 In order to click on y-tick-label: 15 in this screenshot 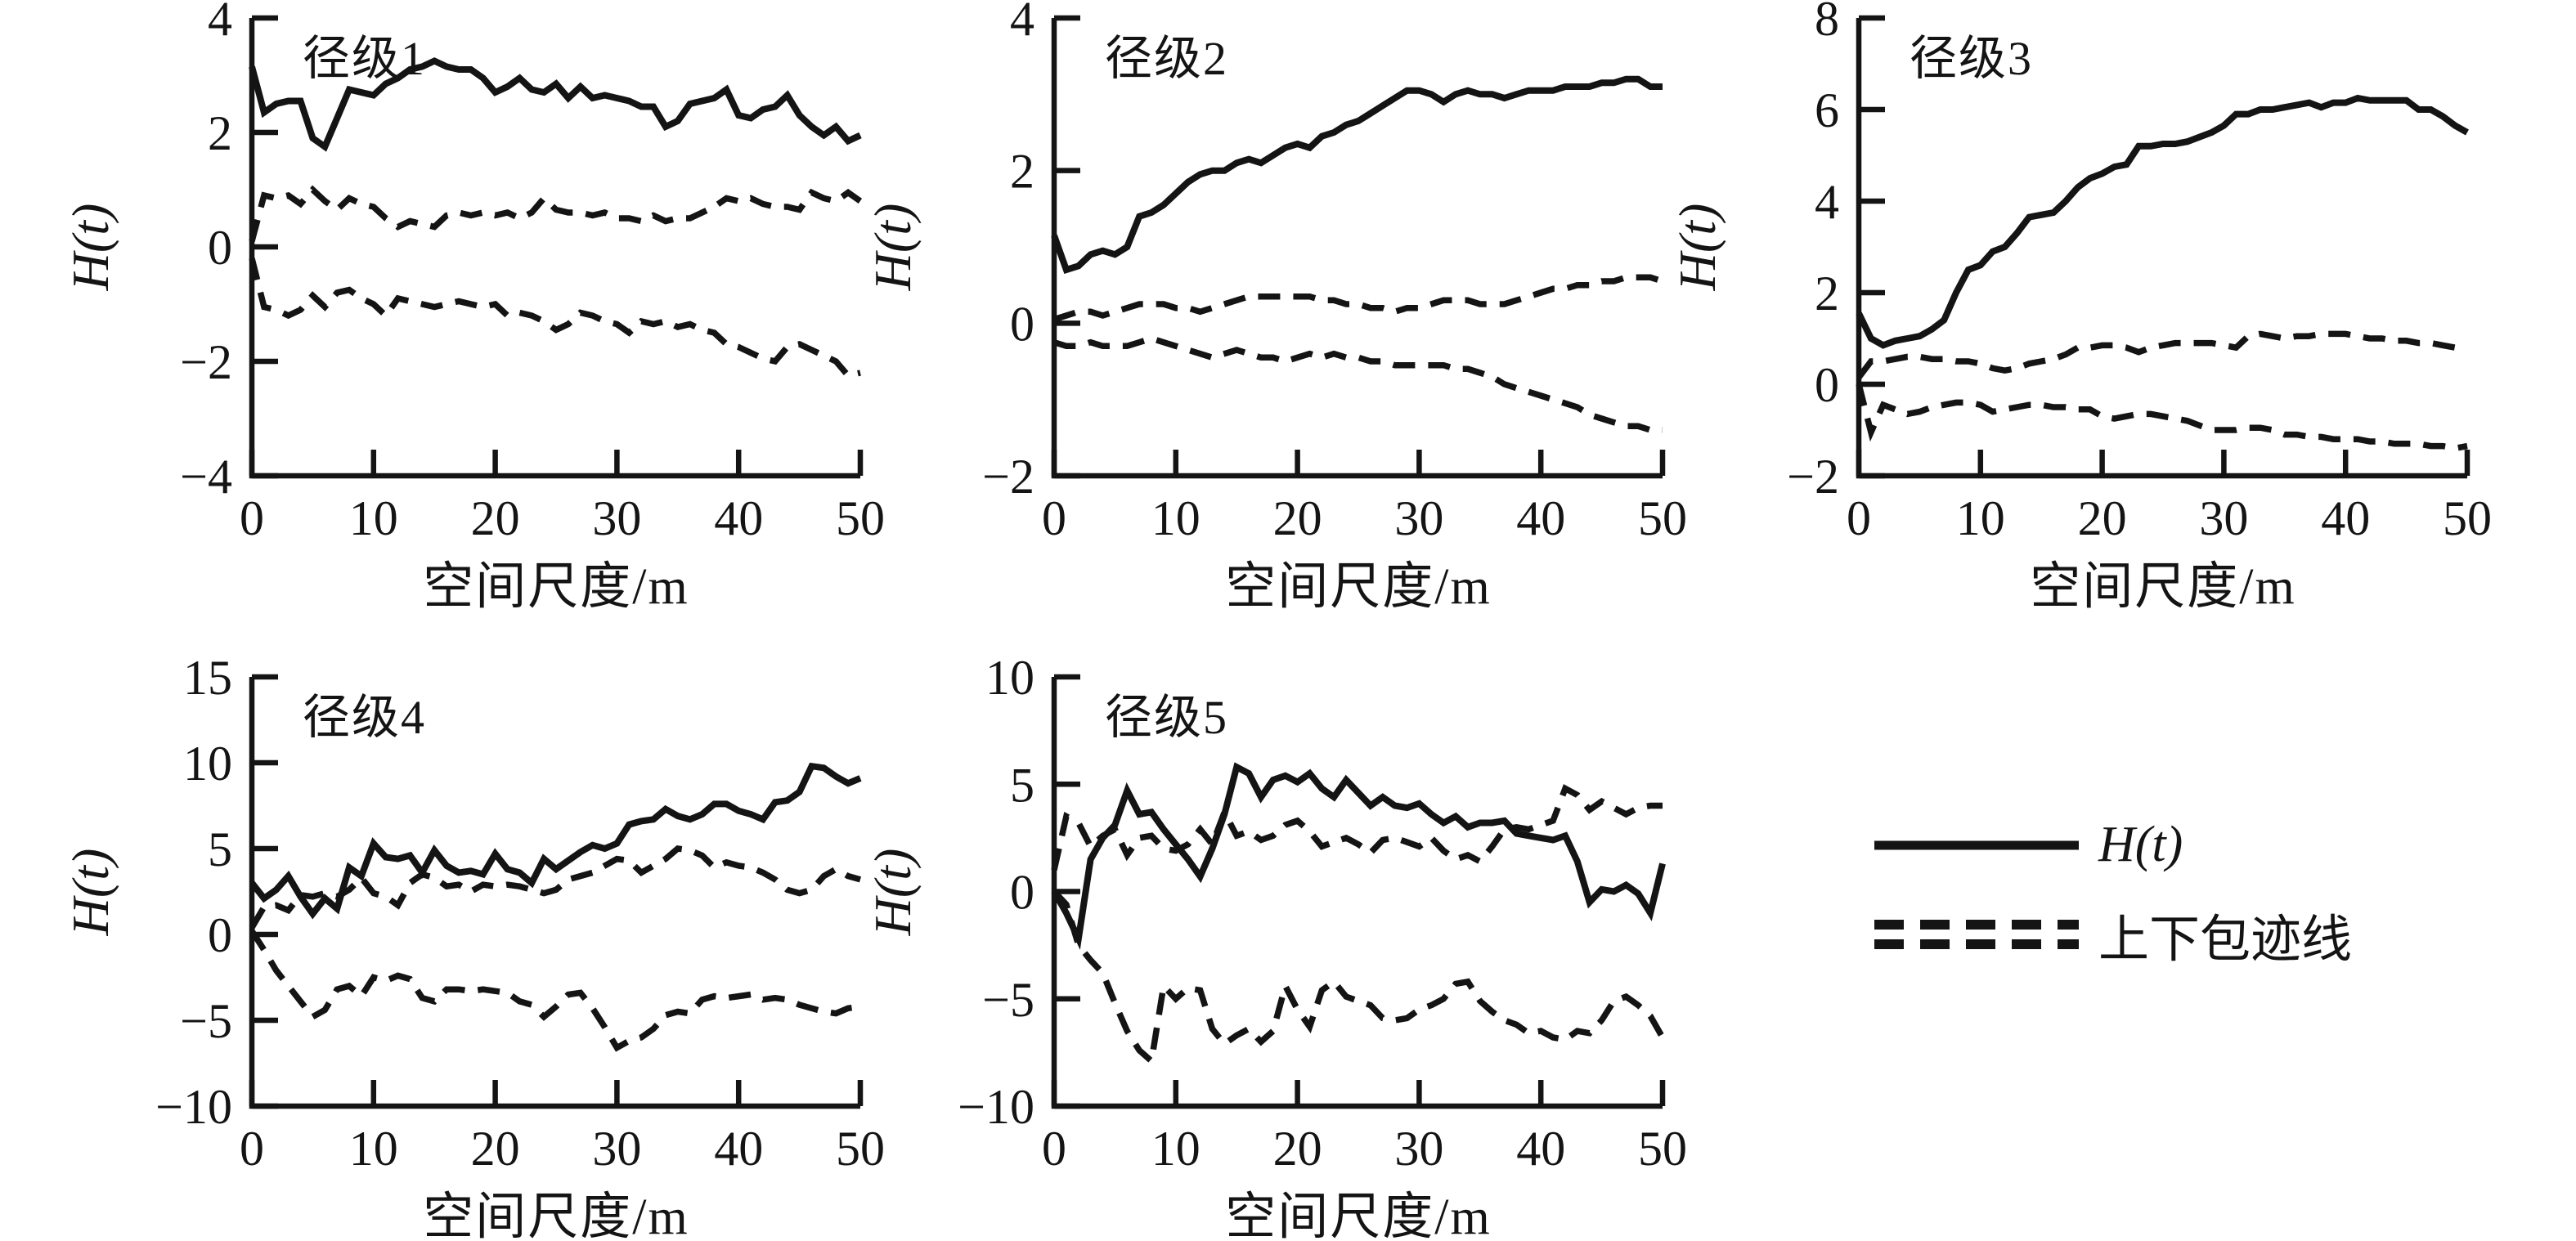, I will do `click(207, 678)`.